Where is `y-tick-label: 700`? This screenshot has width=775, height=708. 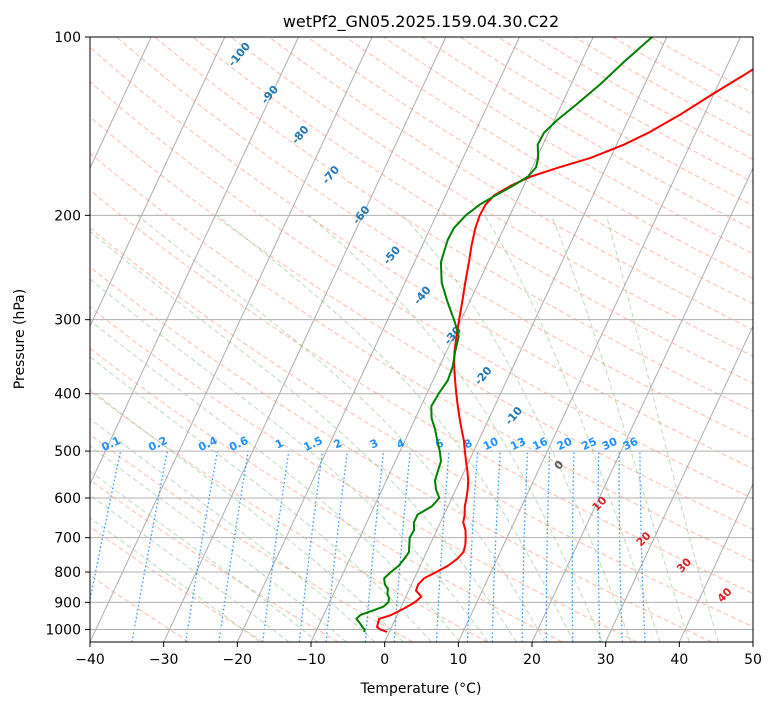 y-tick-label: 700 is located at coordinates (67, 539).